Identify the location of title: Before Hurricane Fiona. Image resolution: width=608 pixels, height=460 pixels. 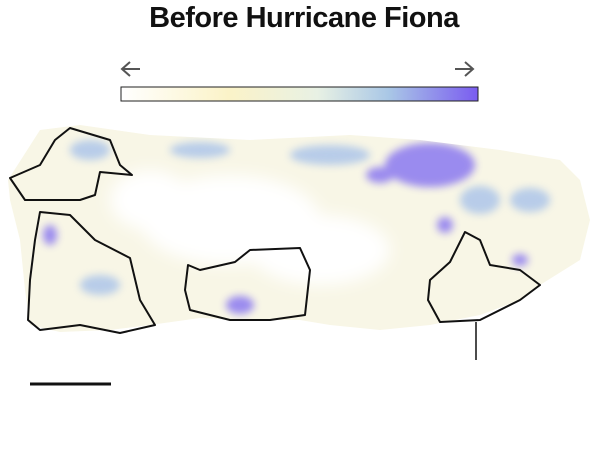
(304, 18).